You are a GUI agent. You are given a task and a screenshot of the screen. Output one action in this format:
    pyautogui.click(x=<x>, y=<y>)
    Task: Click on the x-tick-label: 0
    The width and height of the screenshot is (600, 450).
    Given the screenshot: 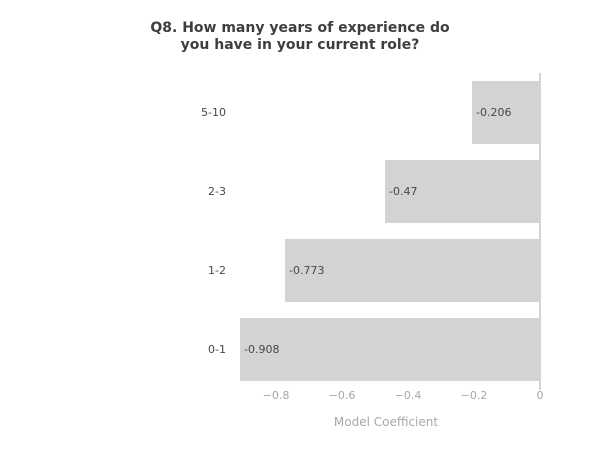 What is the action you would take?
    pyautogui.click(x=540, y=395)
    